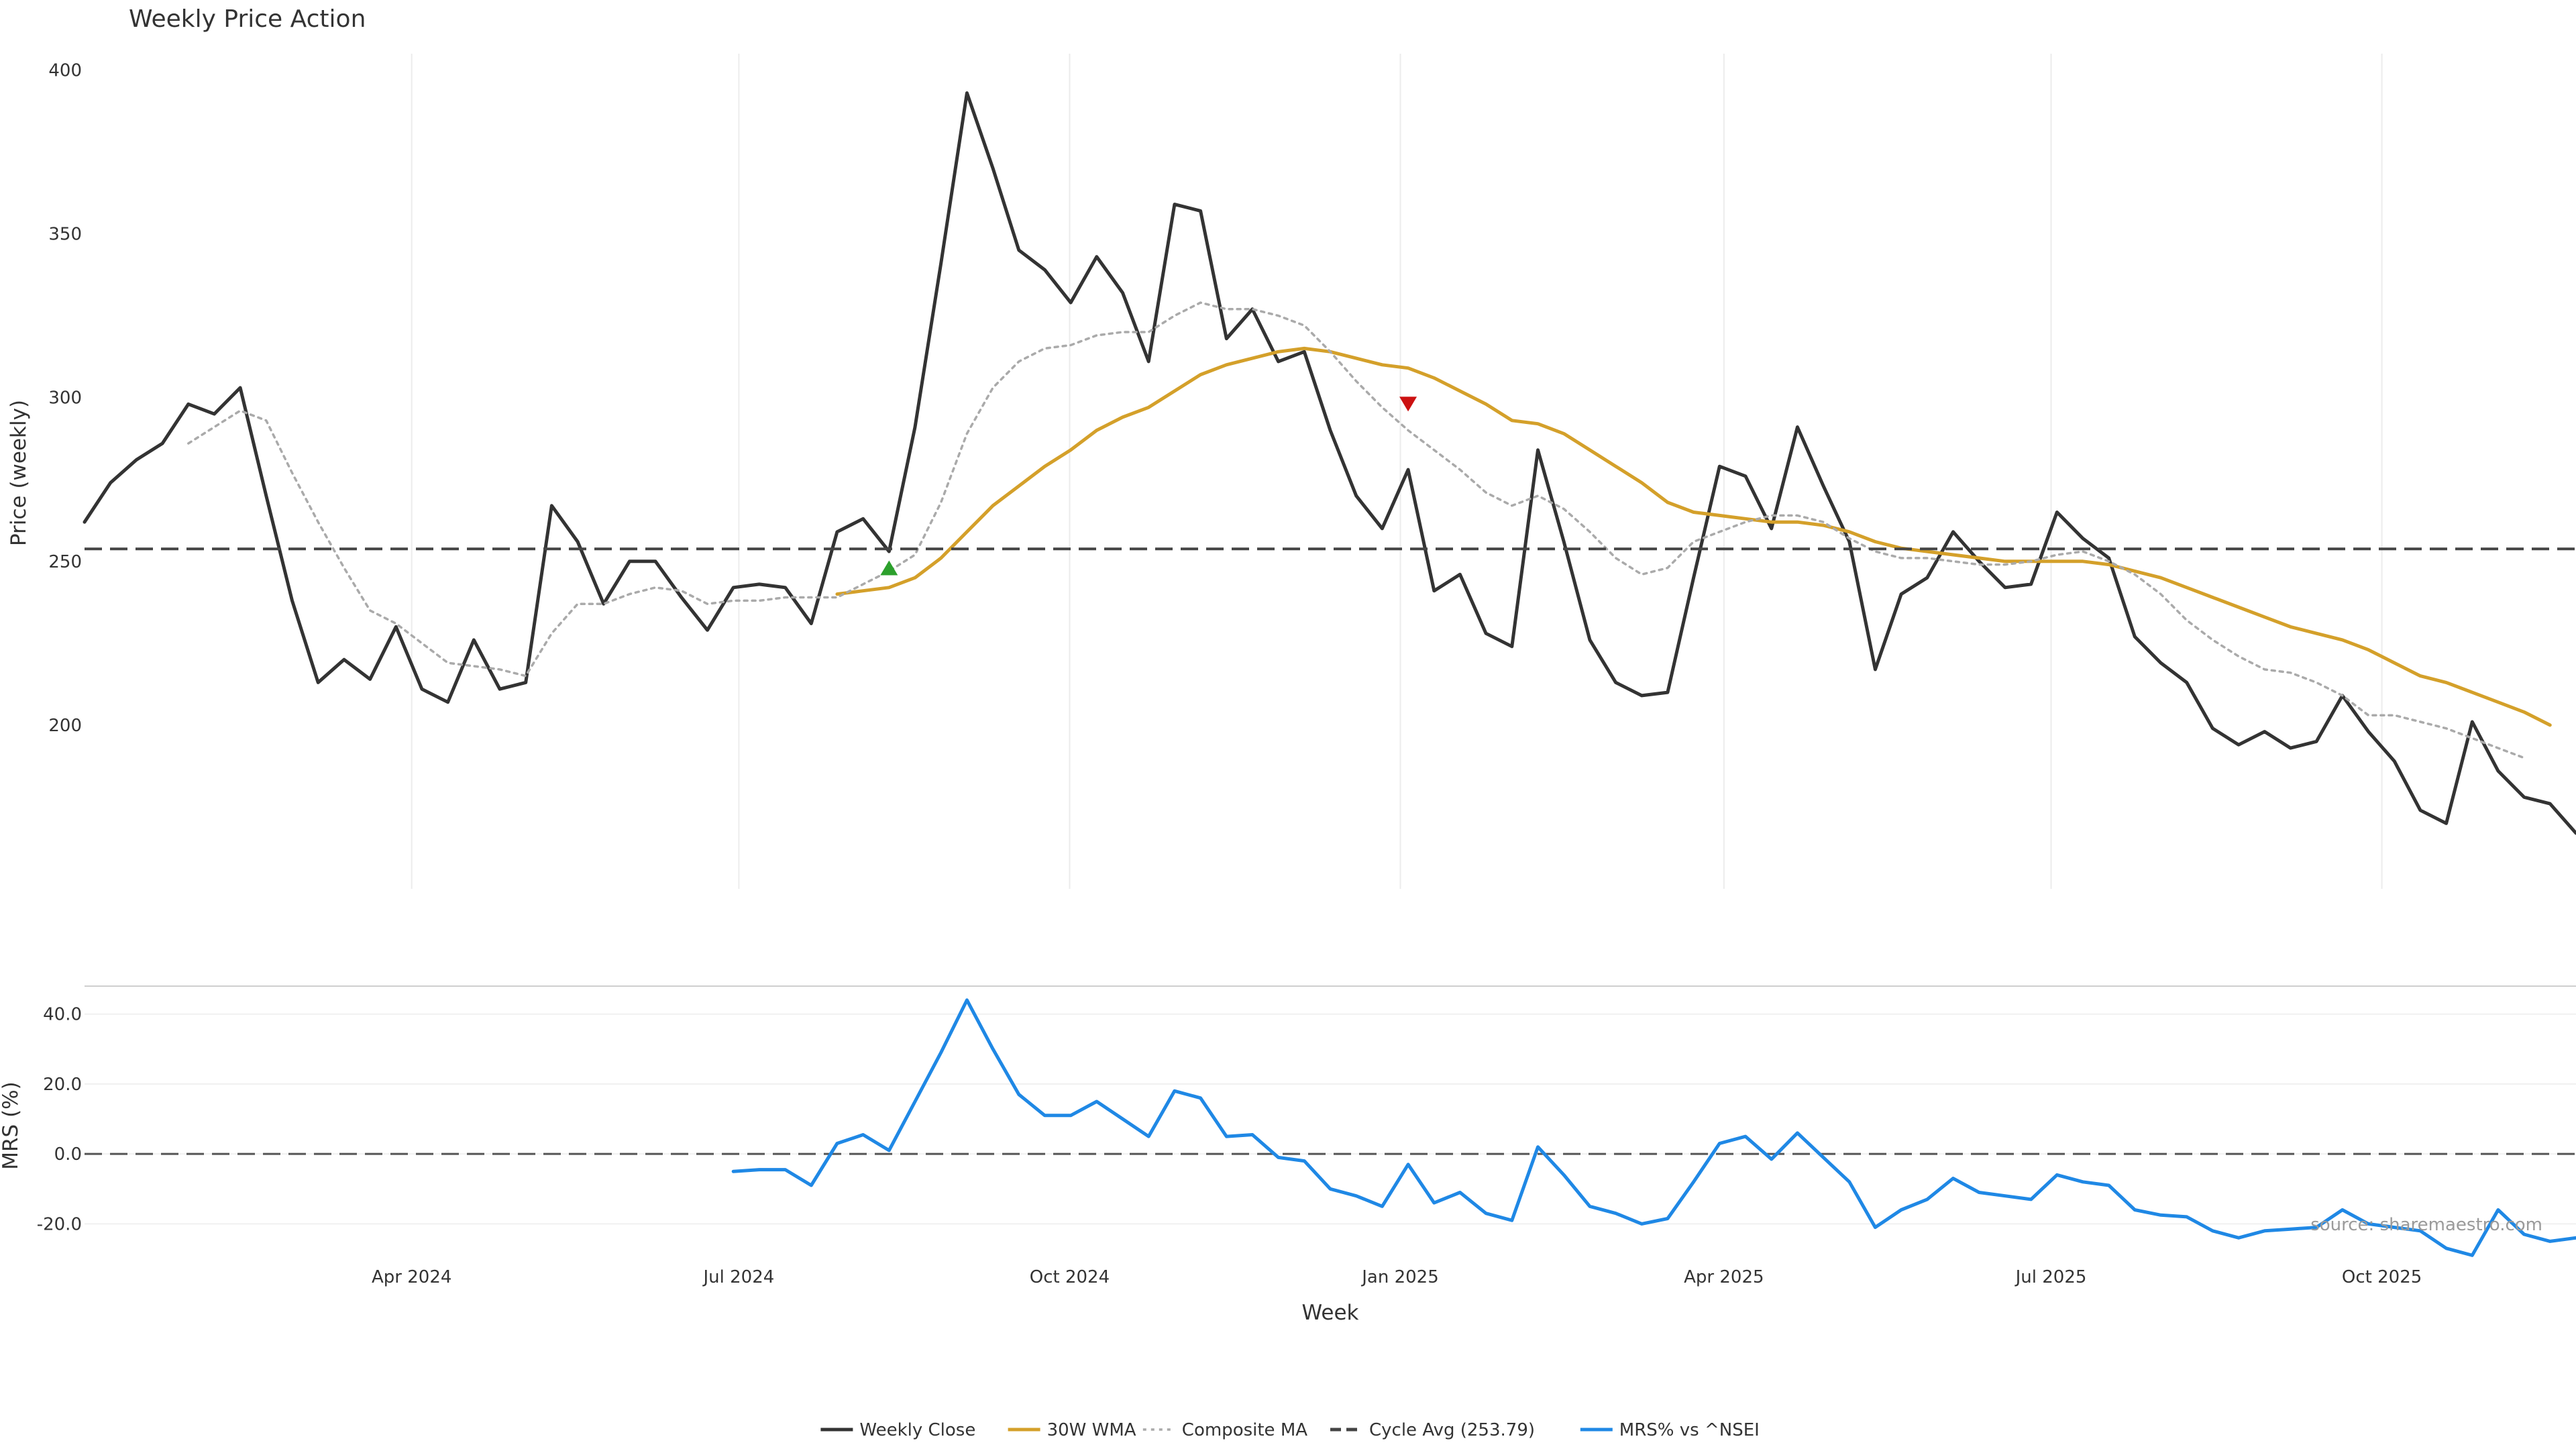  I want to click on price-tick-label: 250, so click(65, 562).